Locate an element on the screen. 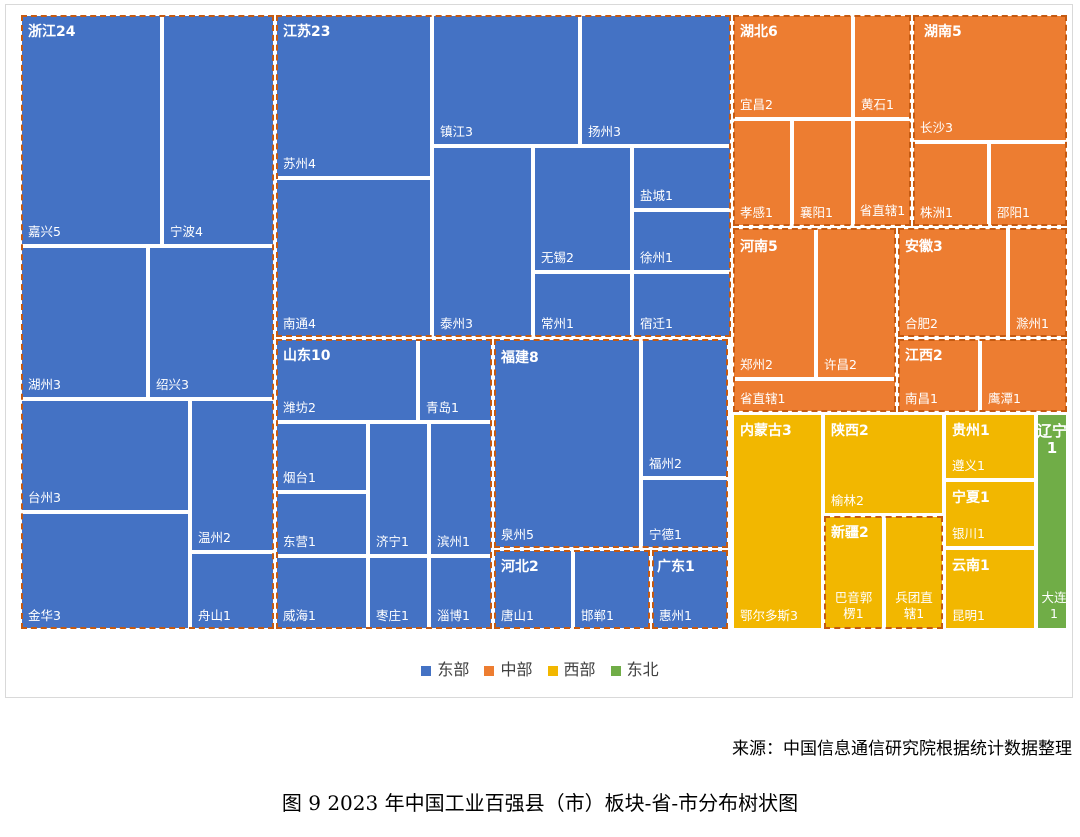 This screenshot has width=1080, height=837. legend-swatch-west is located at coordinates (552, 670).